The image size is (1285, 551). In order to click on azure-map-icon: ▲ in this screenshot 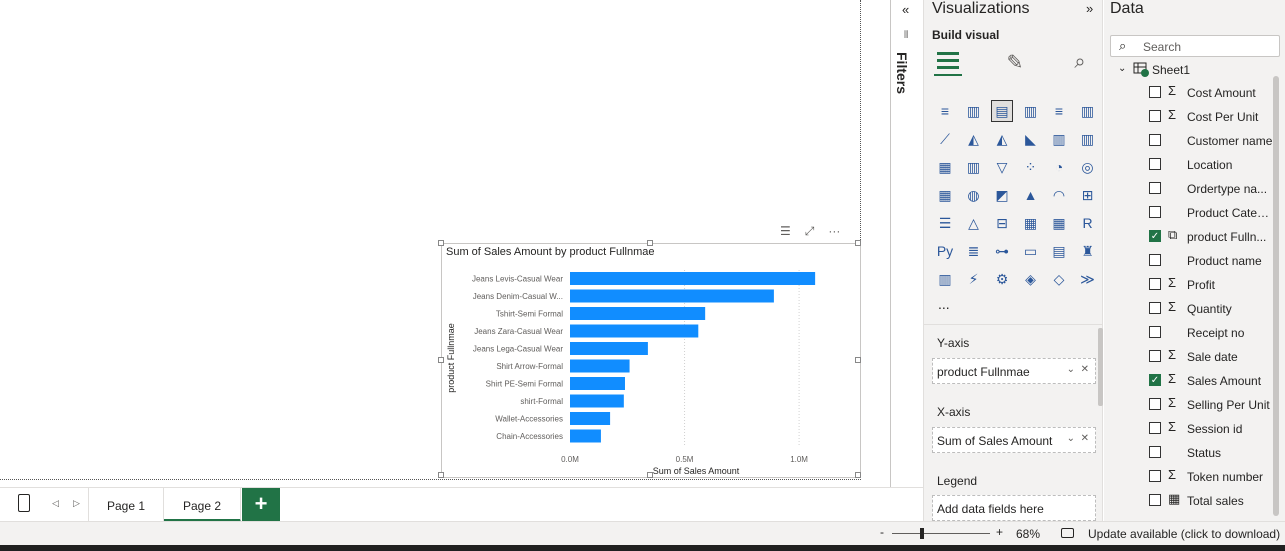, I will do `click(1030, 195)`.